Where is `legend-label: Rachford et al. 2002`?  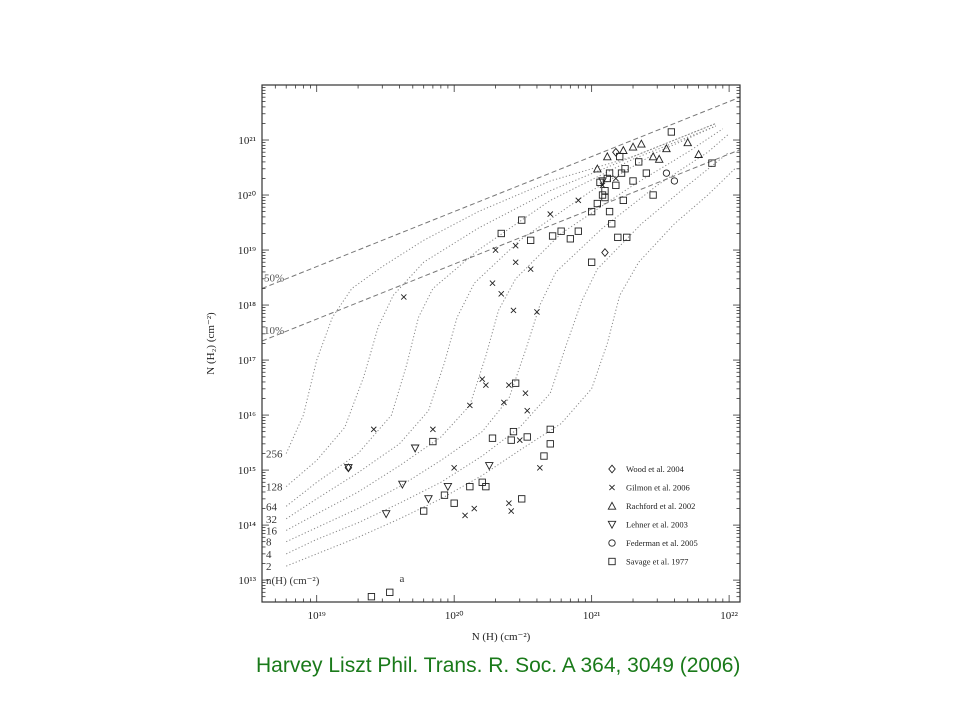 legend-label: Rachford et al. 2002 is located at coordinates (660, 506).